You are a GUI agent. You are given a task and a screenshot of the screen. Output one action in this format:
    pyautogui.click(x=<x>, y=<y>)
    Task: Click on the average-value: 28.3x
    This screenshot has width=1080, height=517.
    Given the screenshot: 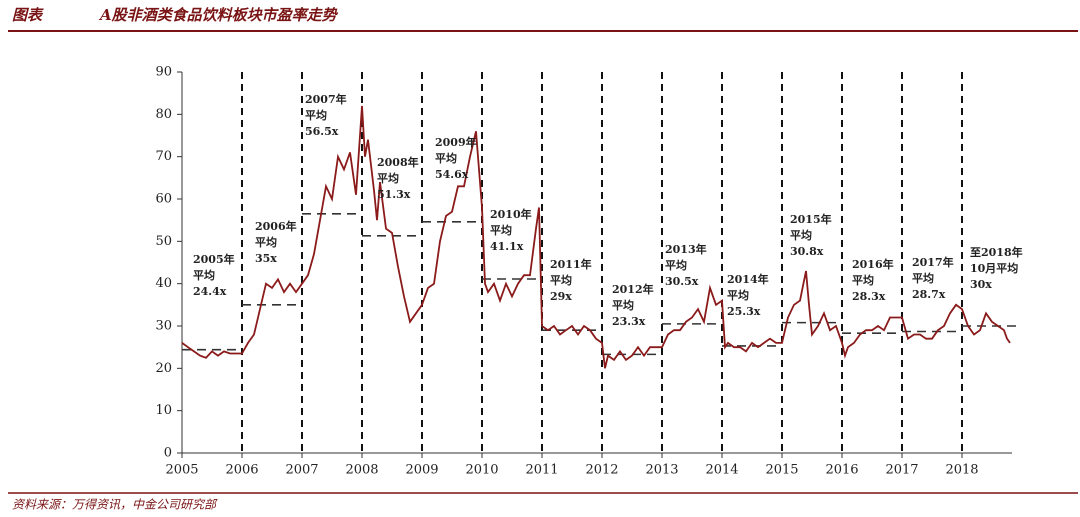 What is the action you would take?
    pyautogui.click(x=869, y=296)
    